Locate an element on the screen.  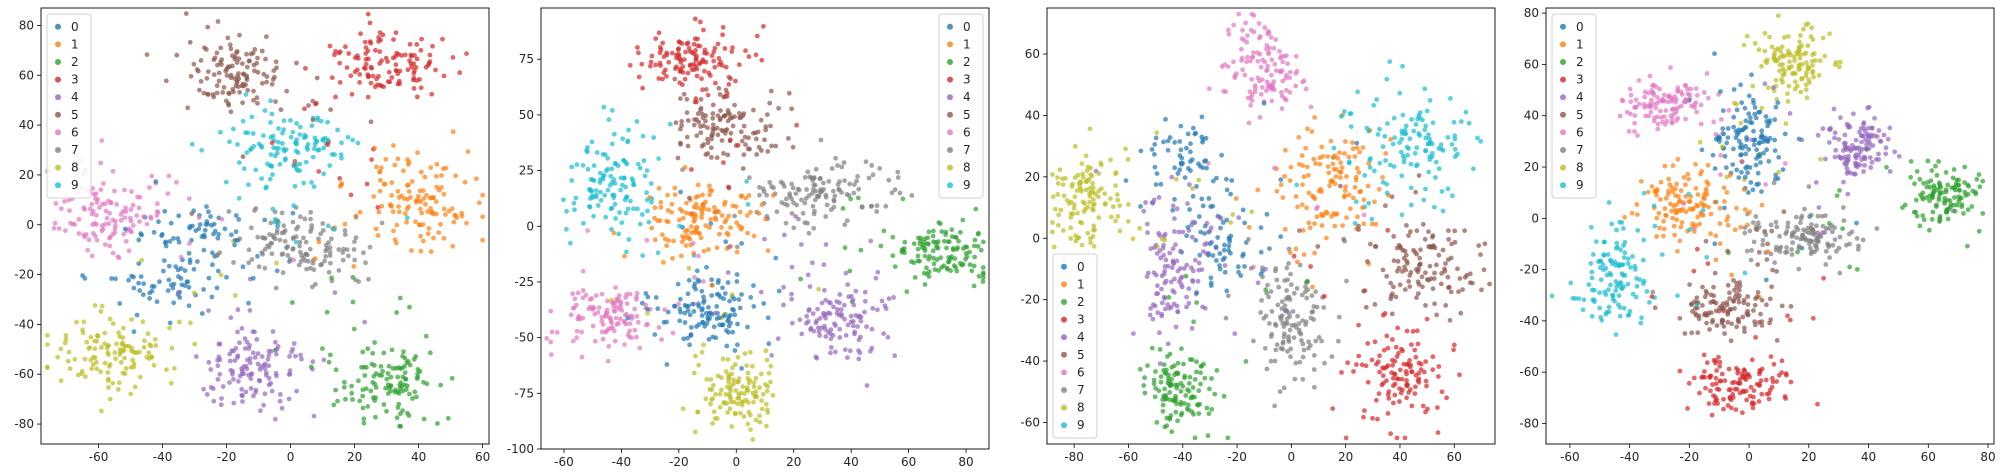
x-tick-label: -60 is located at coordinates (1129, 457).